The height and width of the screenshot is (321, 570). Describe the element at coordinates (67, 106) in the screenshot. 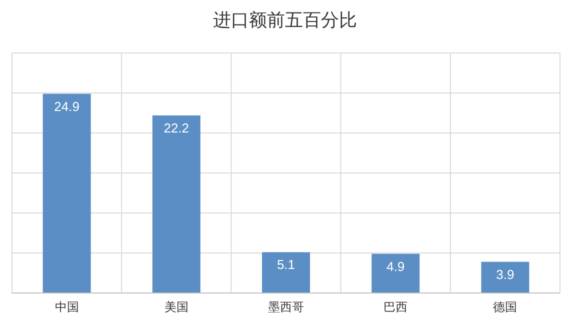

I see `data-label: 24.9` at that location.